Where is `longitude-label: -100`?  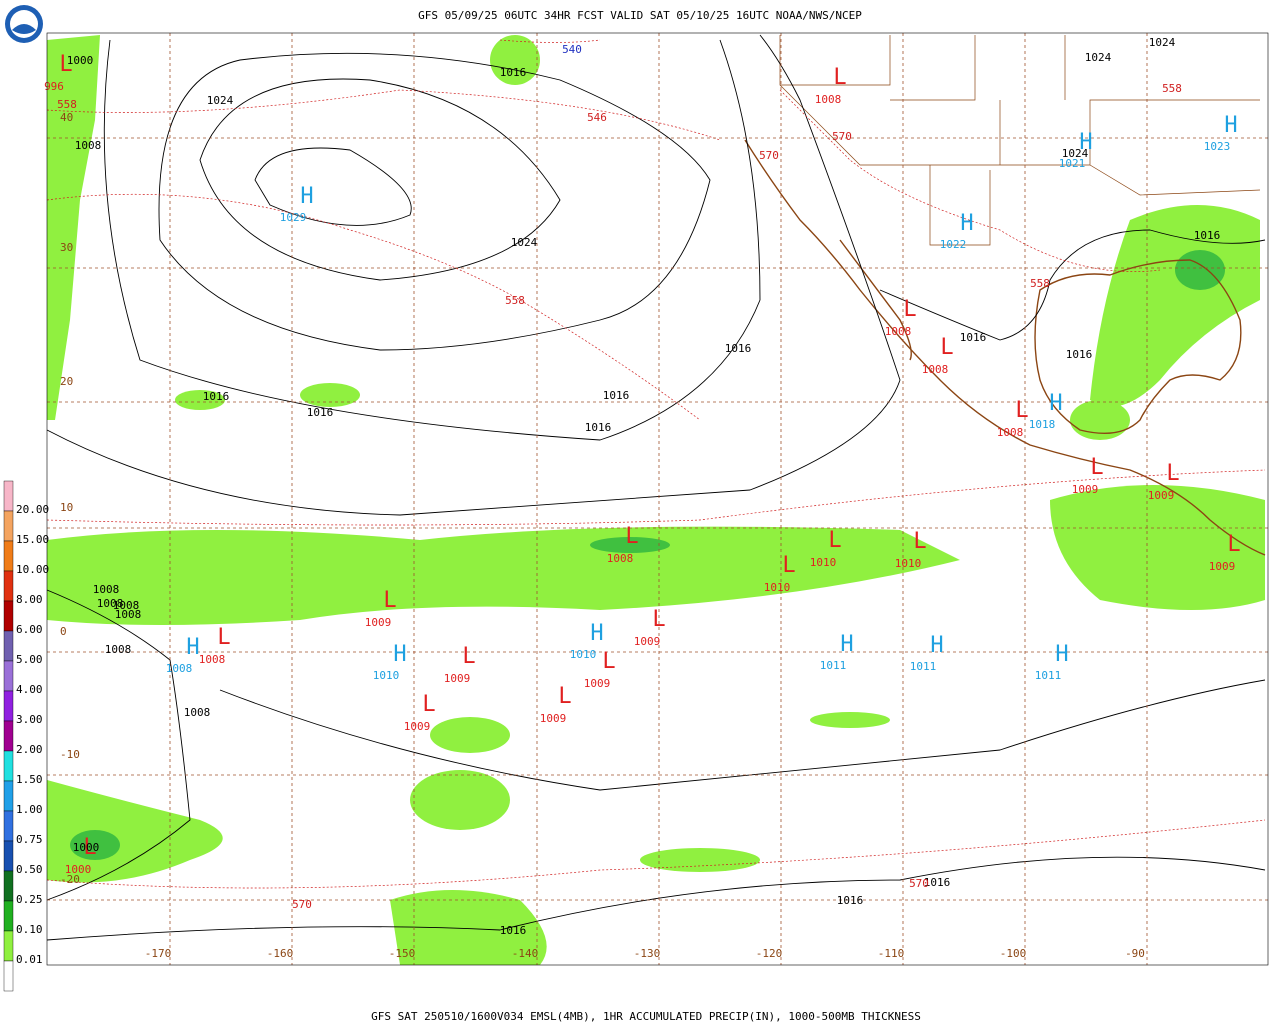 longitude-label: -100 is located at coordinates (1013, 953).